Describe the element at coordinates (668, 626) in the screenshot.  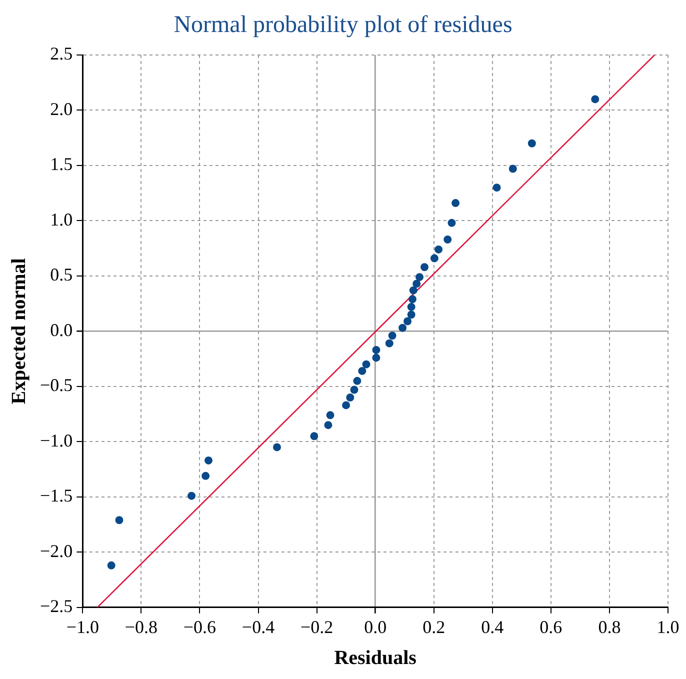
I see `x-tick-label: 1.0` at that location.